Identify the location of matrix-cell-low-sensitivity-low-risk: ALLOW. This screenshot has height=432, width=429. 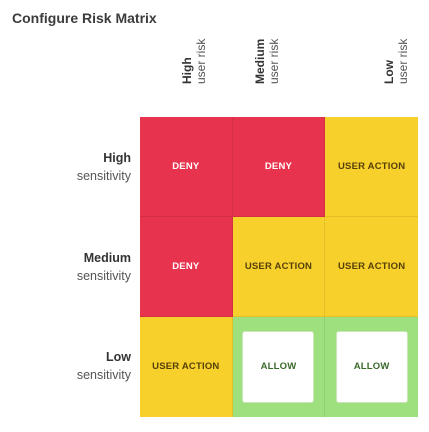
(371, 367).